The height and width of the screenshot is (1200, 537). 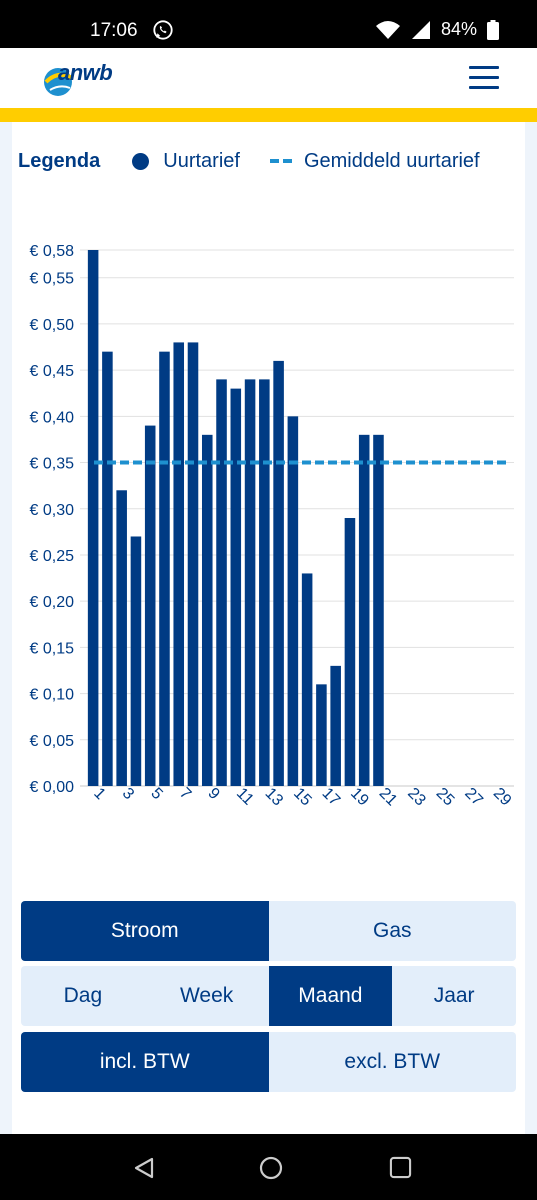 I want to click on vat-toggle: incl. BTW excl. BTW, so click(x=268, y=1062).